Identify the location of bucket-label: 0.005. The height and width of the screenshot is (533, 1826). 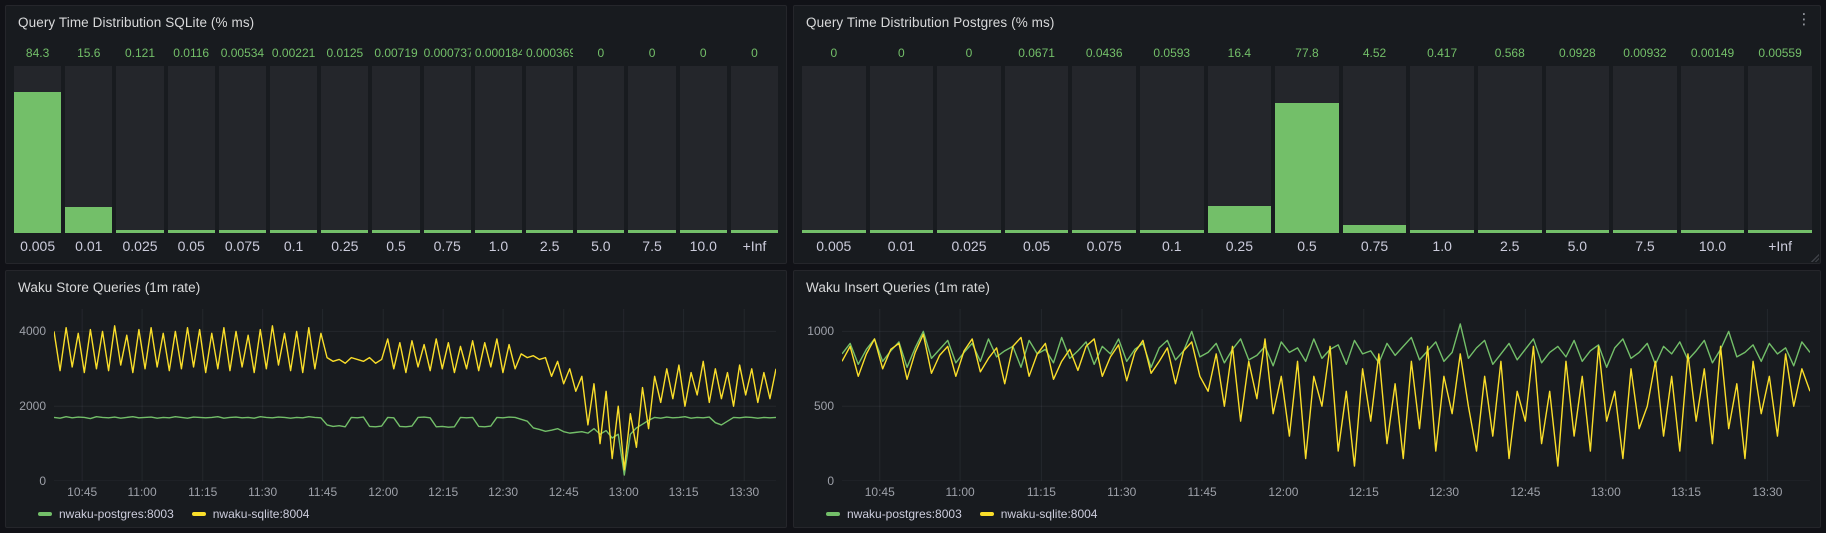
(834, 246).